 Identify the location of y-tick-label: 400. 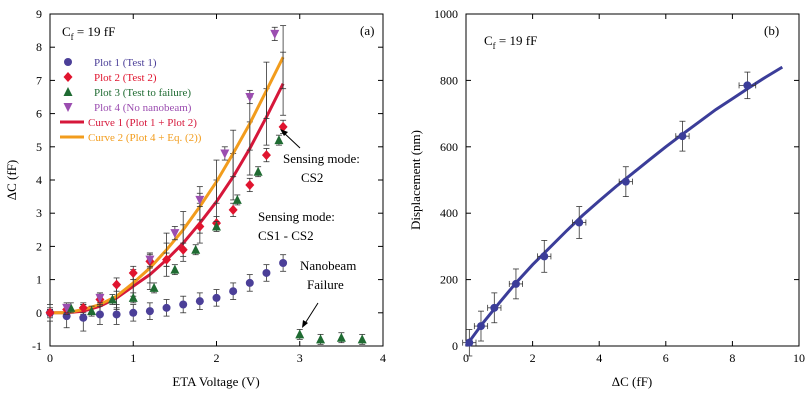
(449, 213).